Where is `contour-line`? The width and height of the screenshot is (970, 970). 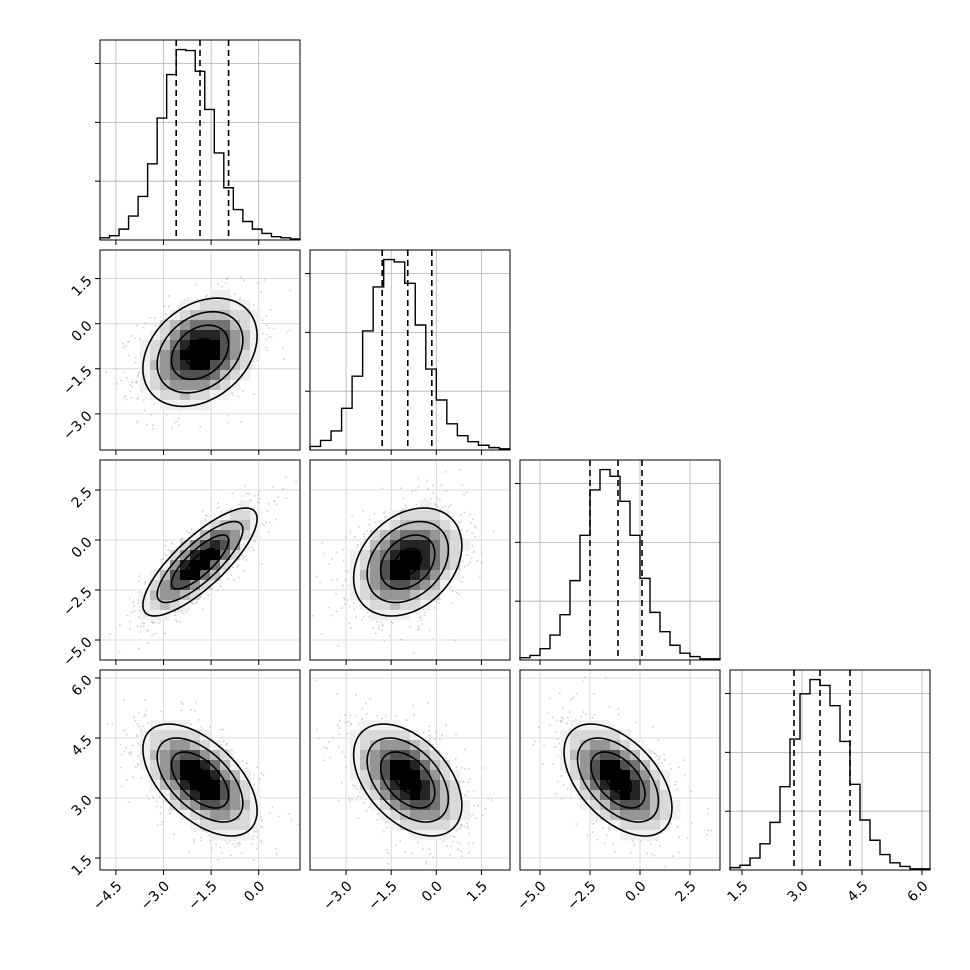
contour-line is located at coordinates (618, 780).